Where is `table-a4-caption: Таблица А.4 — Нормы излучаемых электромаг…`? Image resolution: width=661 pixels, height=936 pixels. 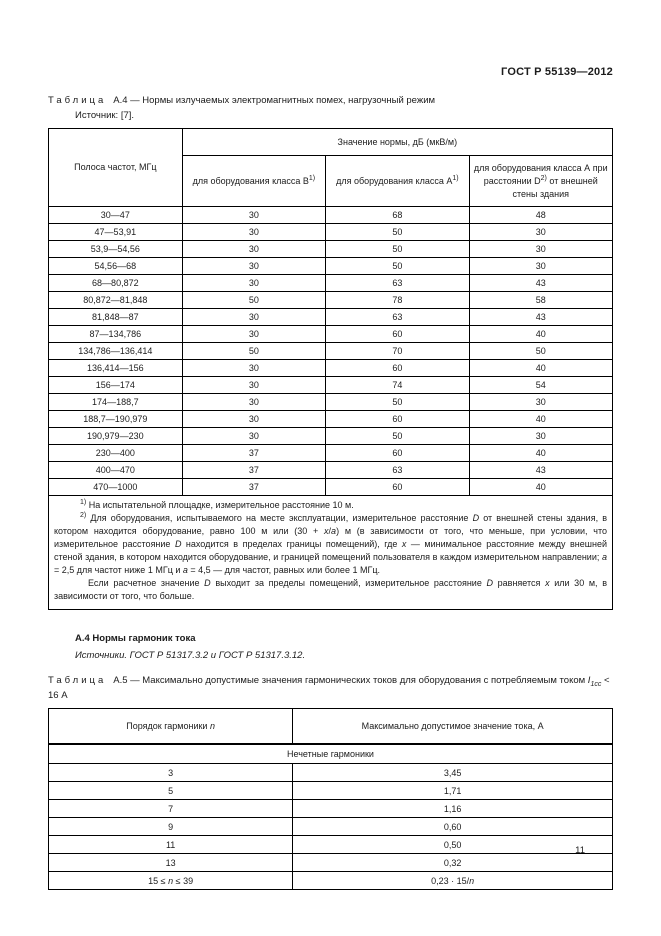 table-a4-caption: Таблица А.4 — Нормы излучаемых электромаг… is located at coordinates (330, 101).